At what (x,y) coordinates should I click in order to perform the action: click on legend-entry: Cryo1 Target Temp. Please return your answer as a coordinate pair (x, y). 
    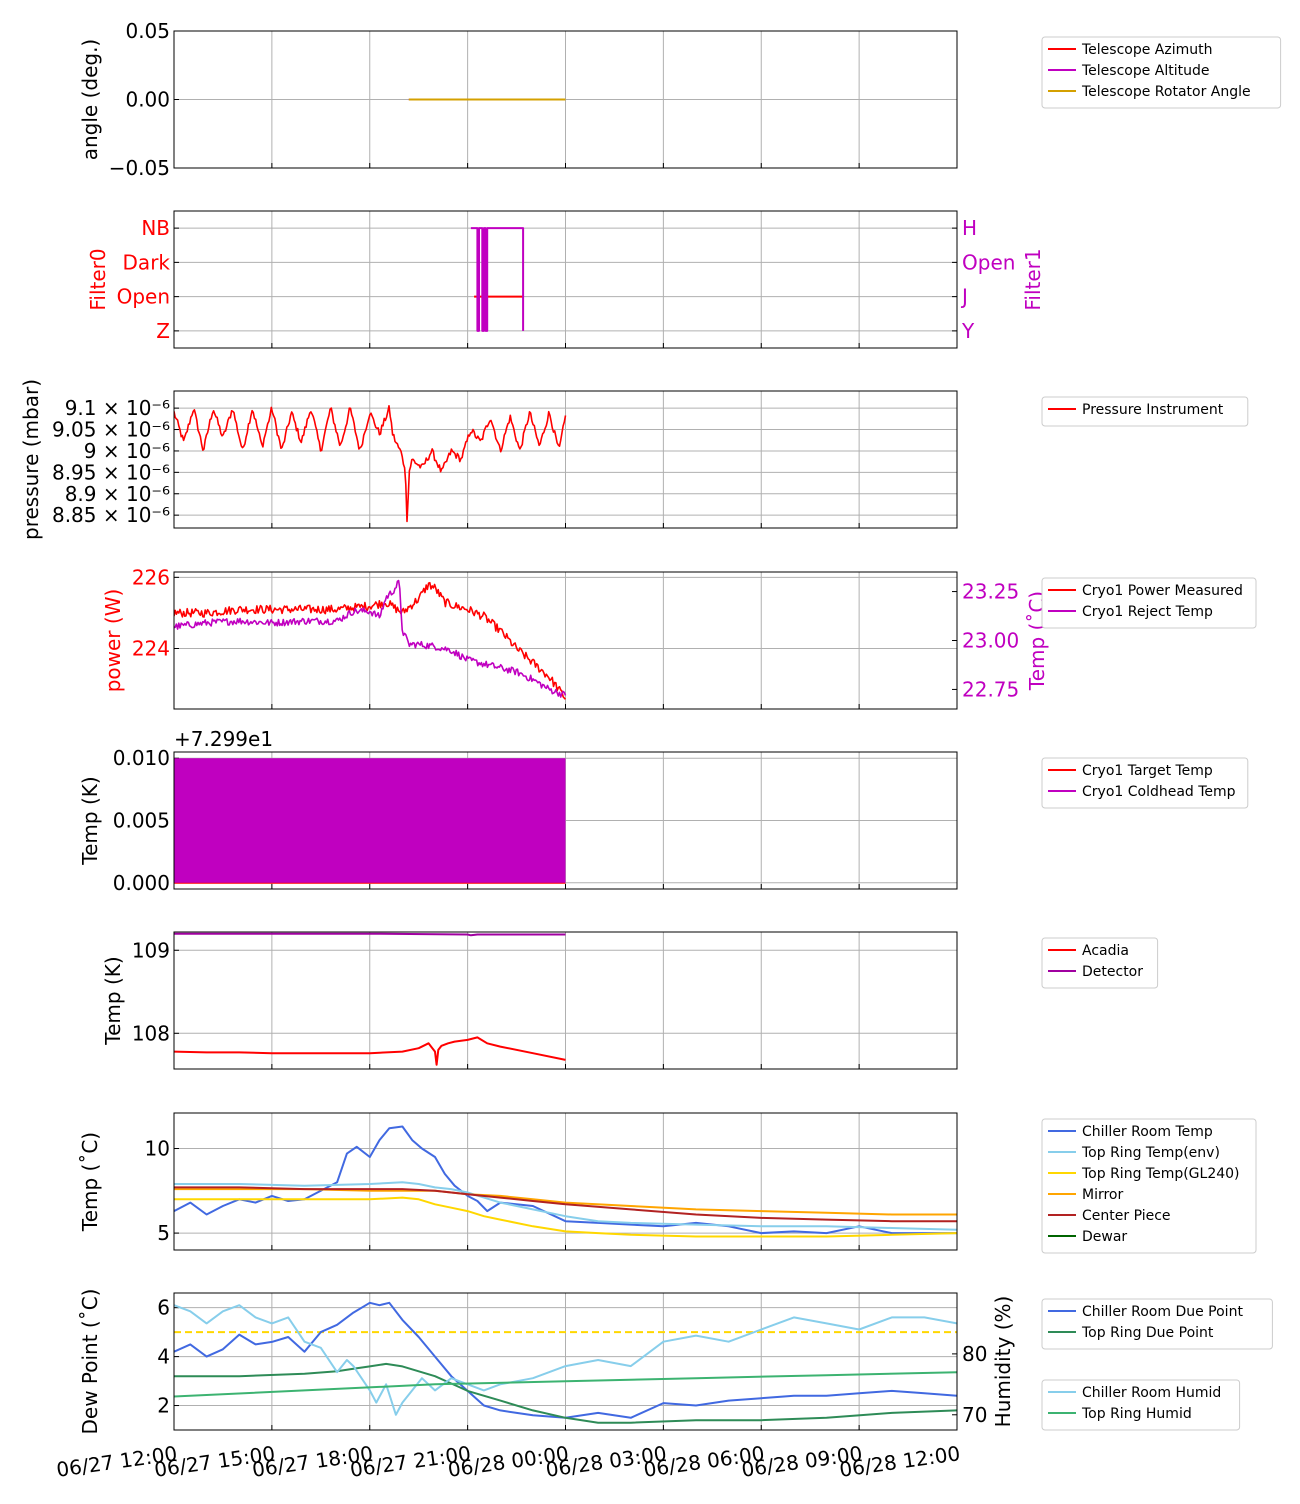
    Looking at the image, I should click on (1147, 771).